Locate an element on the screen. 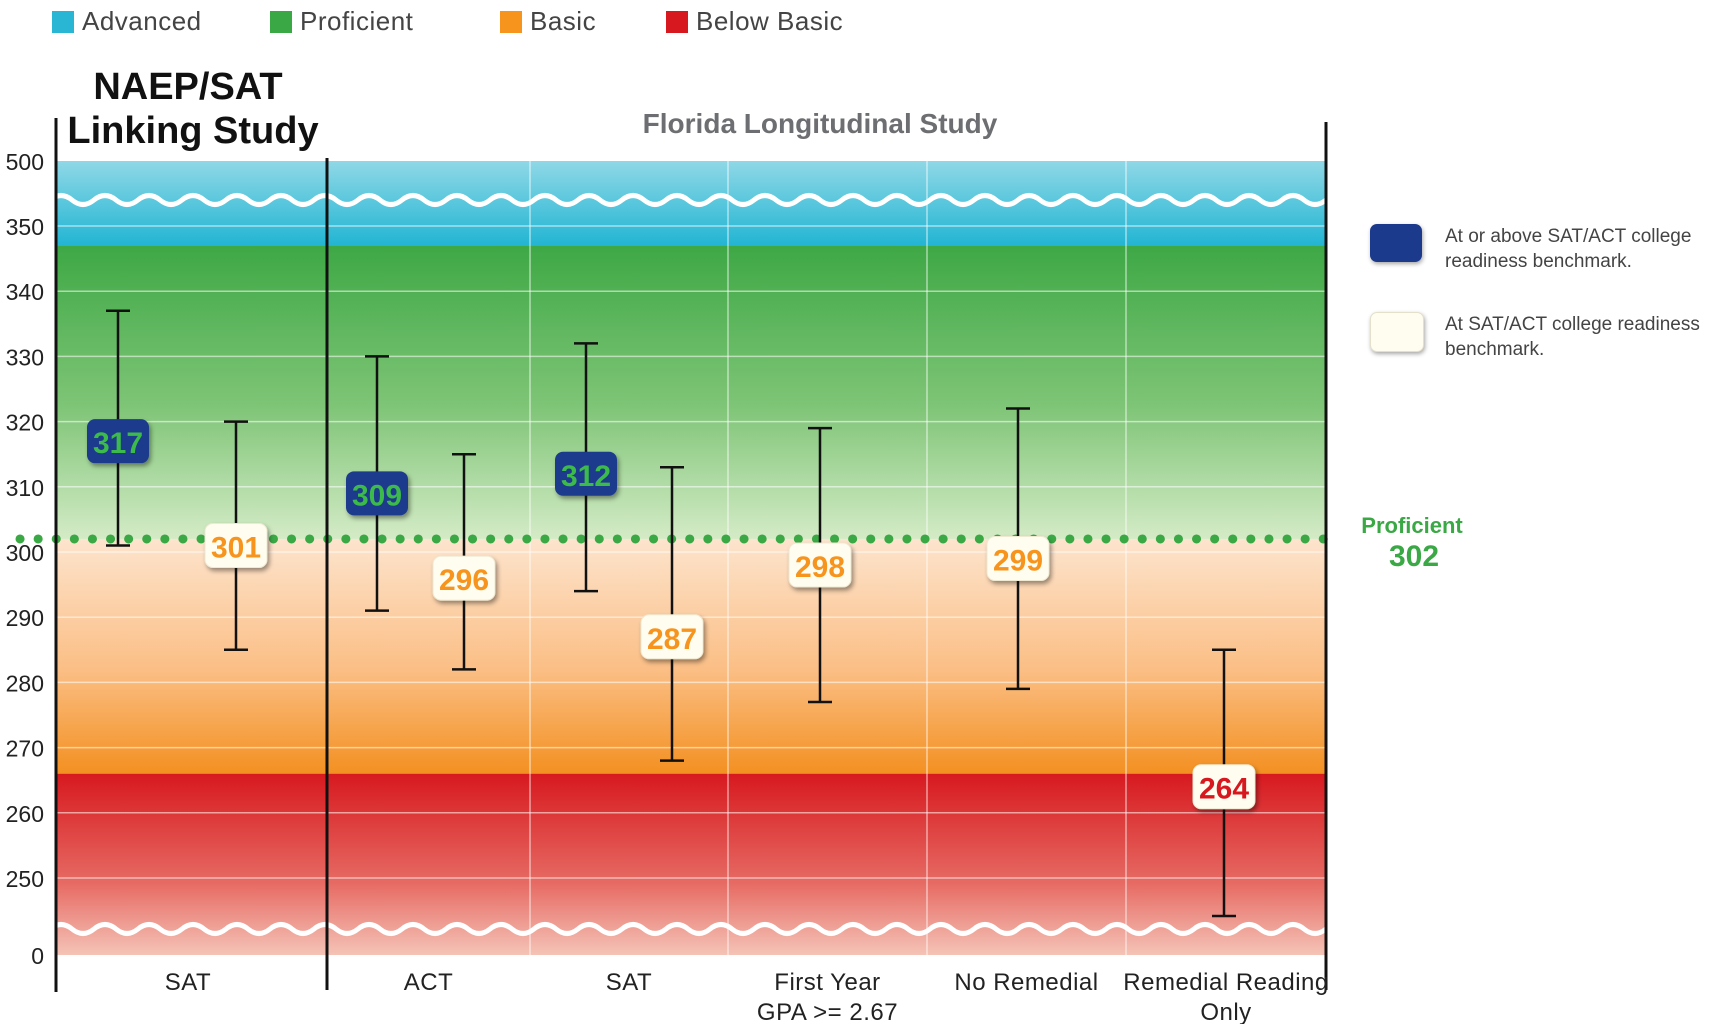 Image resolution: width=1716 pixels, height=1024 pixels. legend-item-basic: Basic is located at coordinates (548, 21).